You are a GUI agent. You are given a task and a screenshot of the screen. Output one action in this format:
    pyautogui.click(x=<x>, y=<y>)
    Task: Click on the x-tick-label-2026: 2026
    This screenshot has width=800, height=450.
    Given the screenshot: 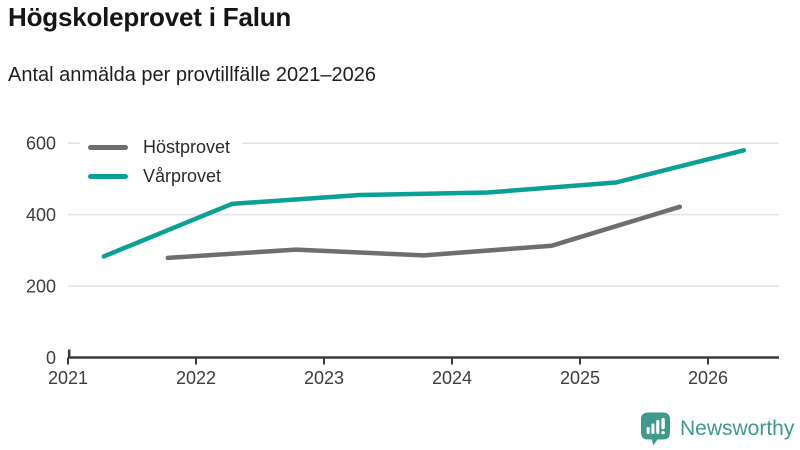 What is the action you would take?
    pyautogui.click(x=708, y=378)
    